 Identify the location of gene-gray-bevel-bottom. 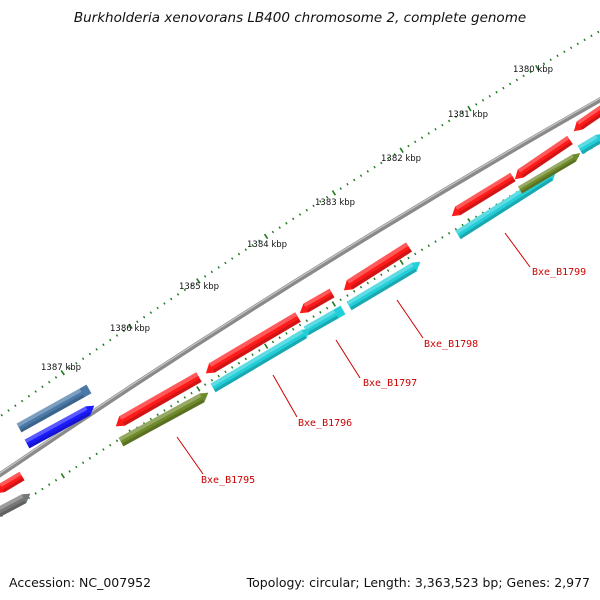
(13, 509).